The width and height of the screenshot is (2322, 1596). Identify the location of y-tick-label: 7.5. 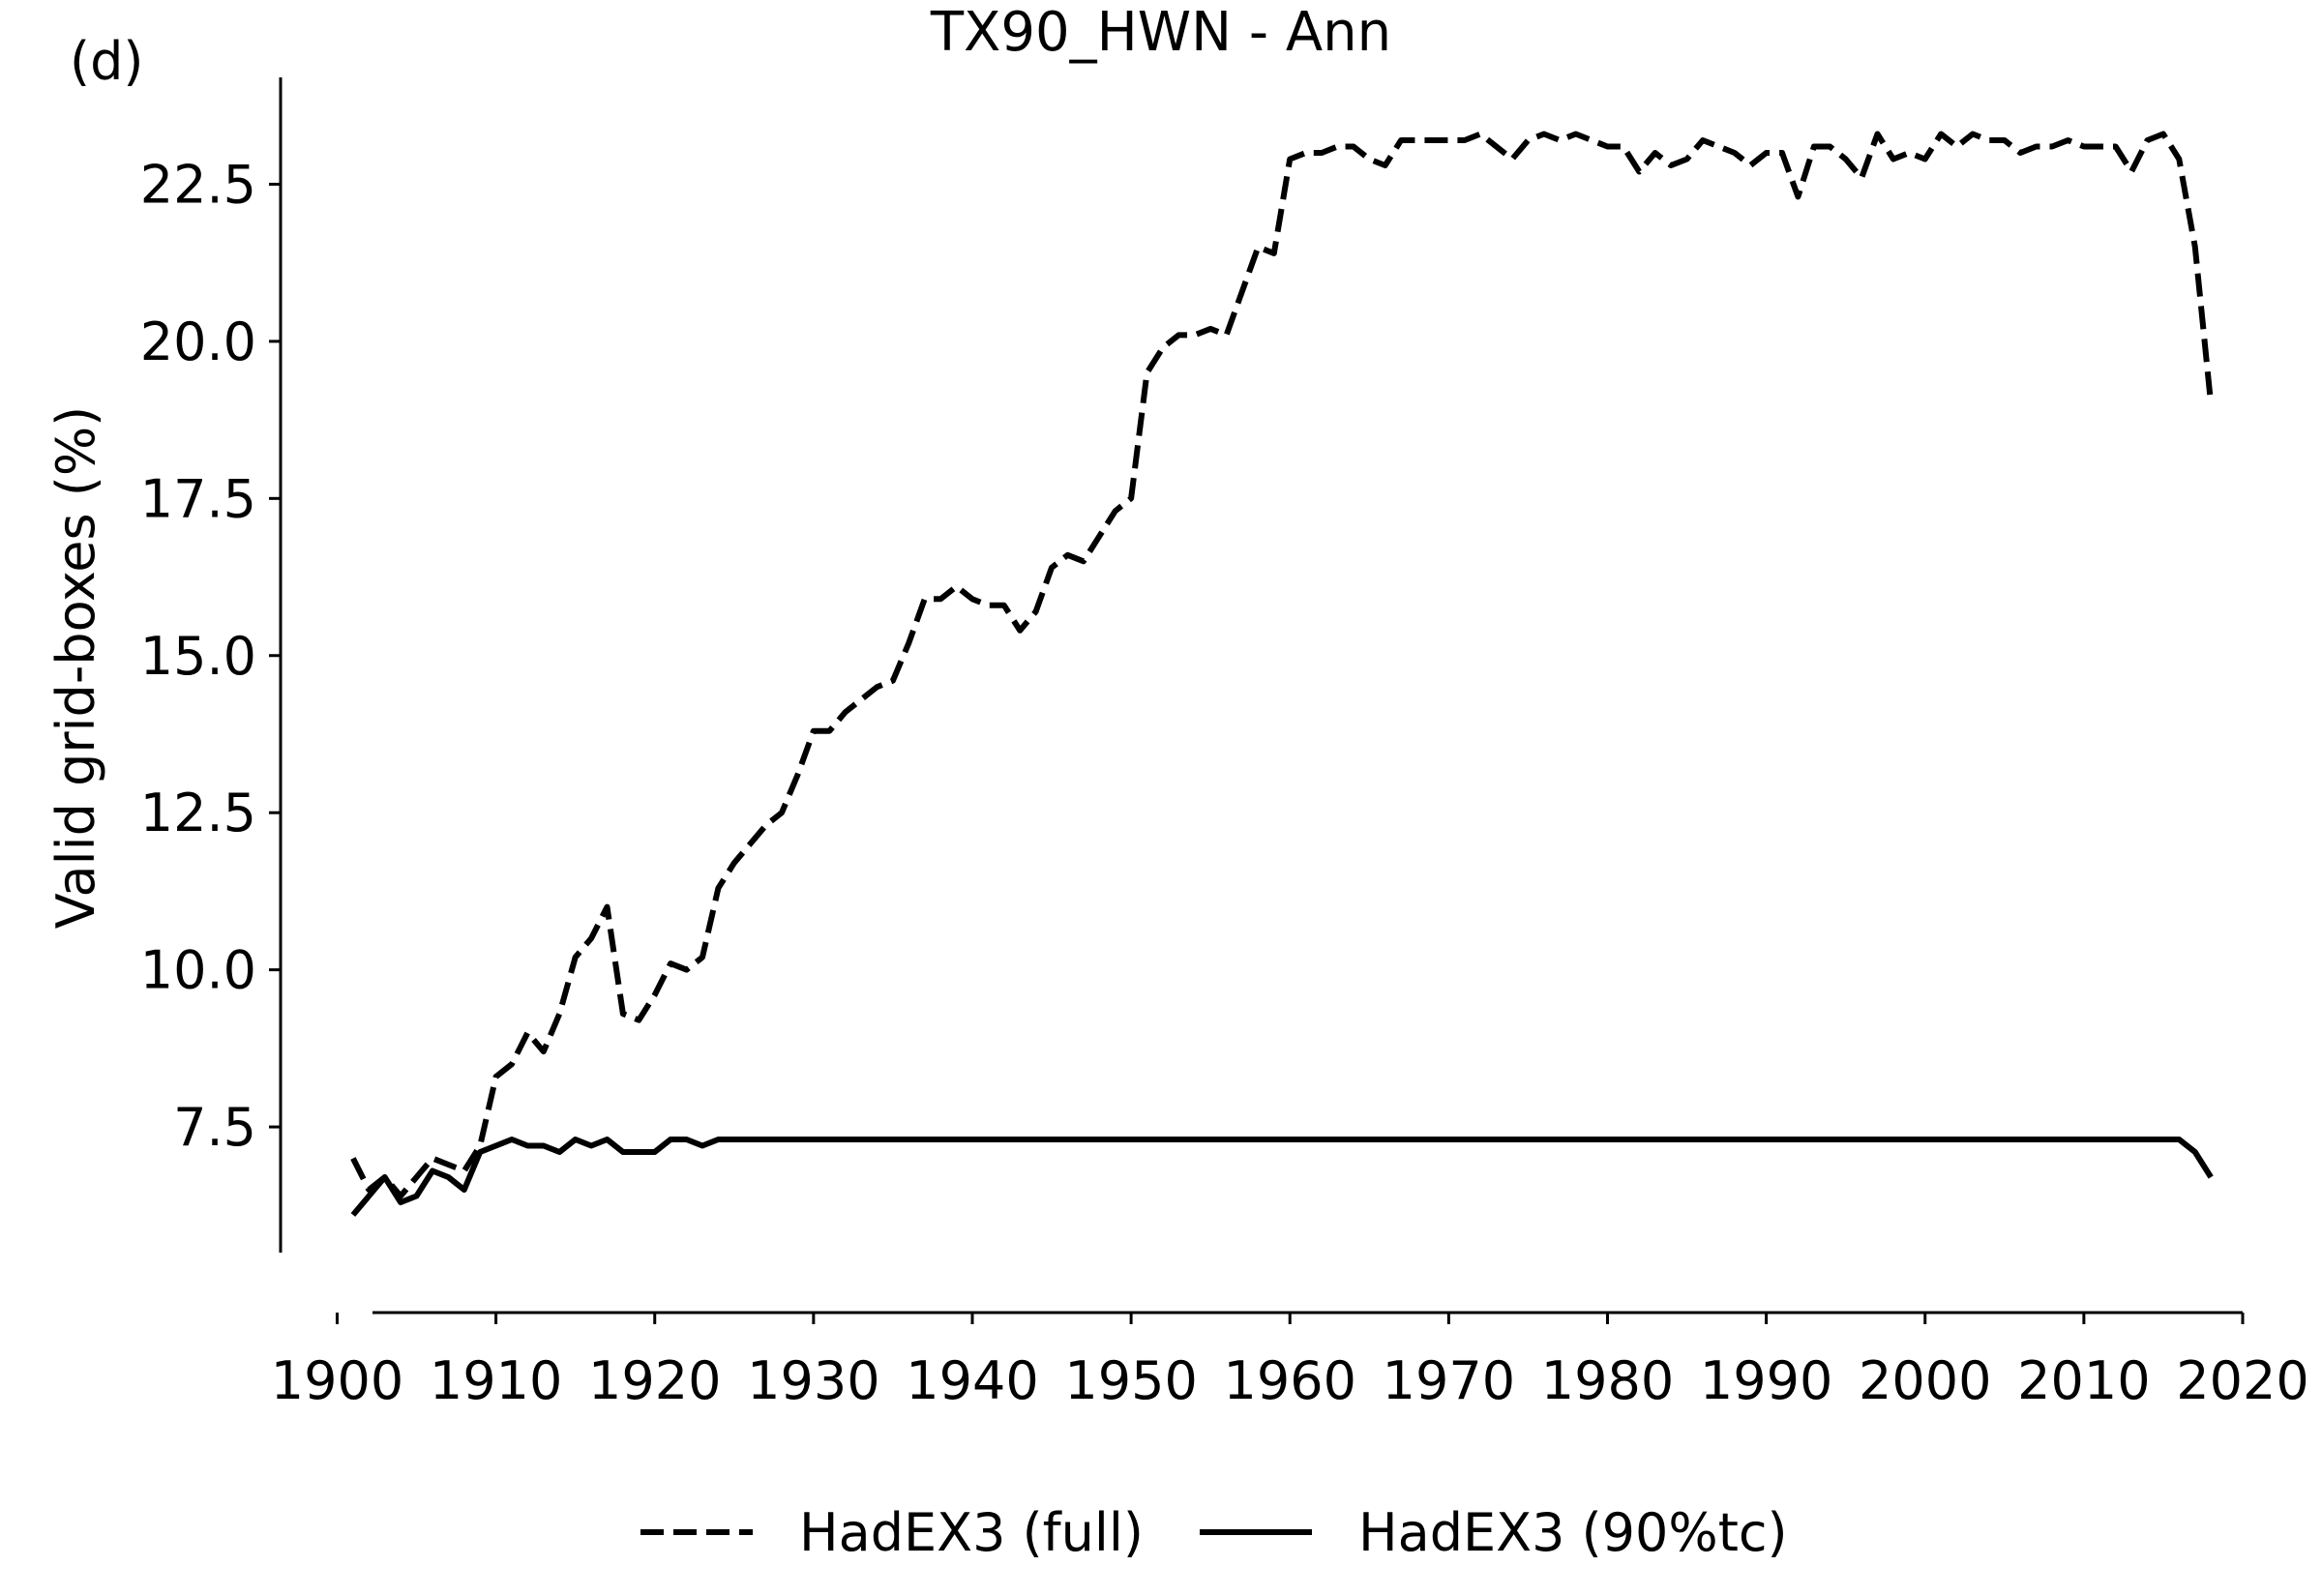
(214, 1127).